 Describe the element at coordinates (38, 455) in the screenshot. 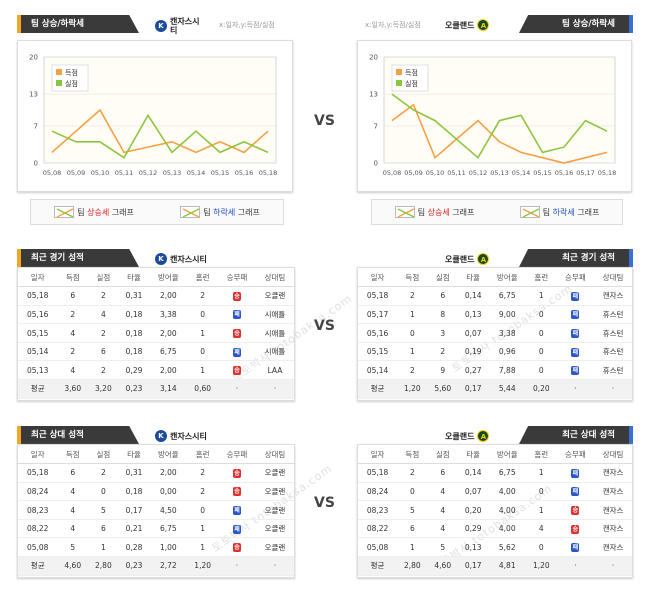

I see `column-header: 일자` at that location.